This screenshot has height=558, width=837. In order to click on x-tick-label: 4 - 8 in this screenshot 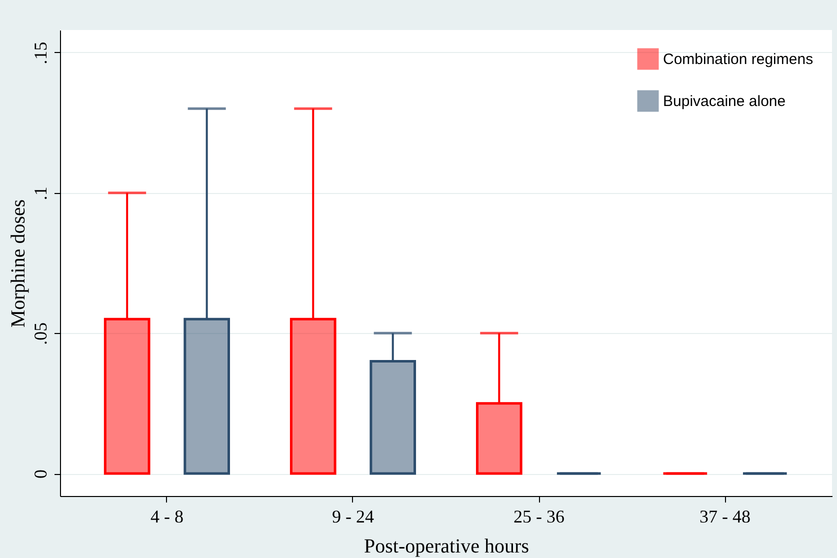, I will do `click(167, 516)`.